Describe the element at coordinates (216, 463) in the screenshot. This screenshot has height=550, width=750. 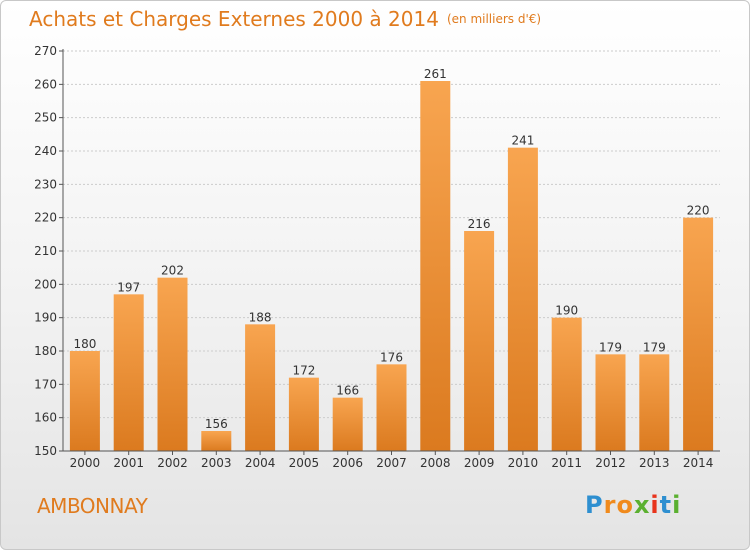
I see `x-tick-label: 2003` at that location.